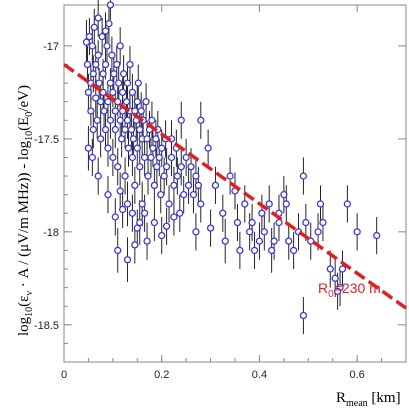  I want to click on x-axis-label: Rmean [km], so click(368, 399).